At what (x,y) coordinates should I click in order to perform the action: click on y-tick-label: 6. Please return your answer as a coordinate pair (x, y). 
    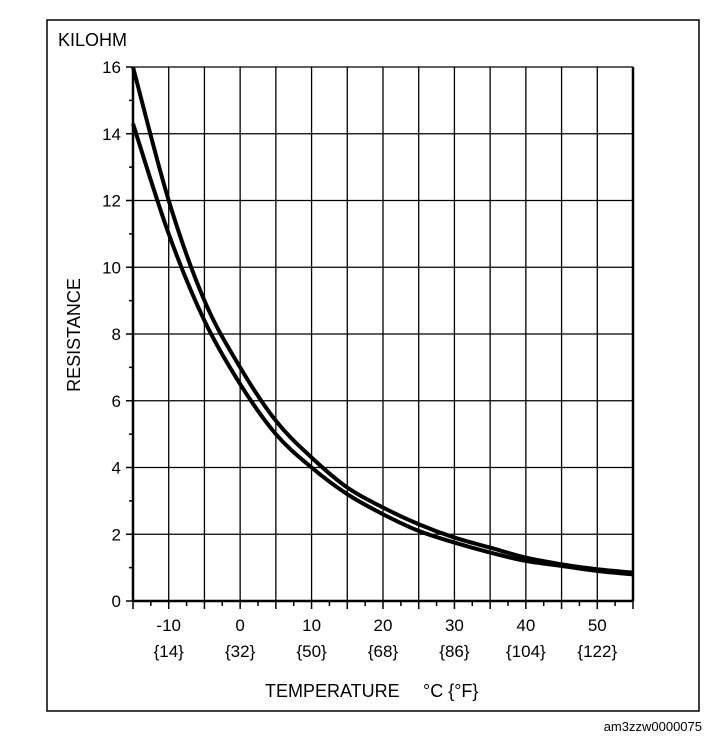
    Looking at the image, I should click on (116, 401).